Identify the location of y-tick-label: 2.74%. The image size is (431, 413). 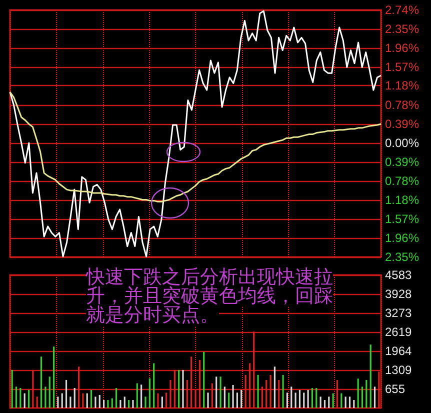
(402, 10).